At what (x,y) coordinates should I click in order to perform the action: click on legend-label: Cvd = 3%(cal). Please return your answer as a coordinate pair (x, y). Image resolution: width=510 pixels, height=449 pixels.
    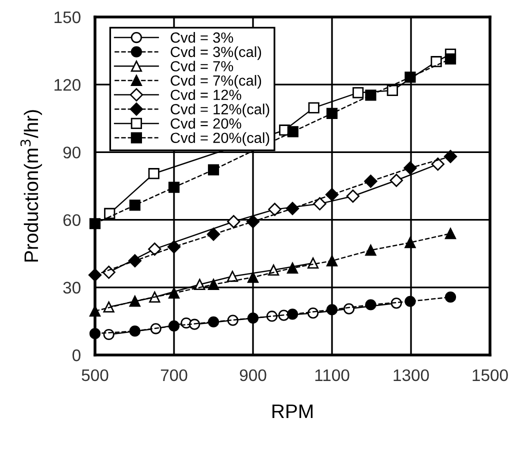
    Looking at the image, I should click on (216, 53).